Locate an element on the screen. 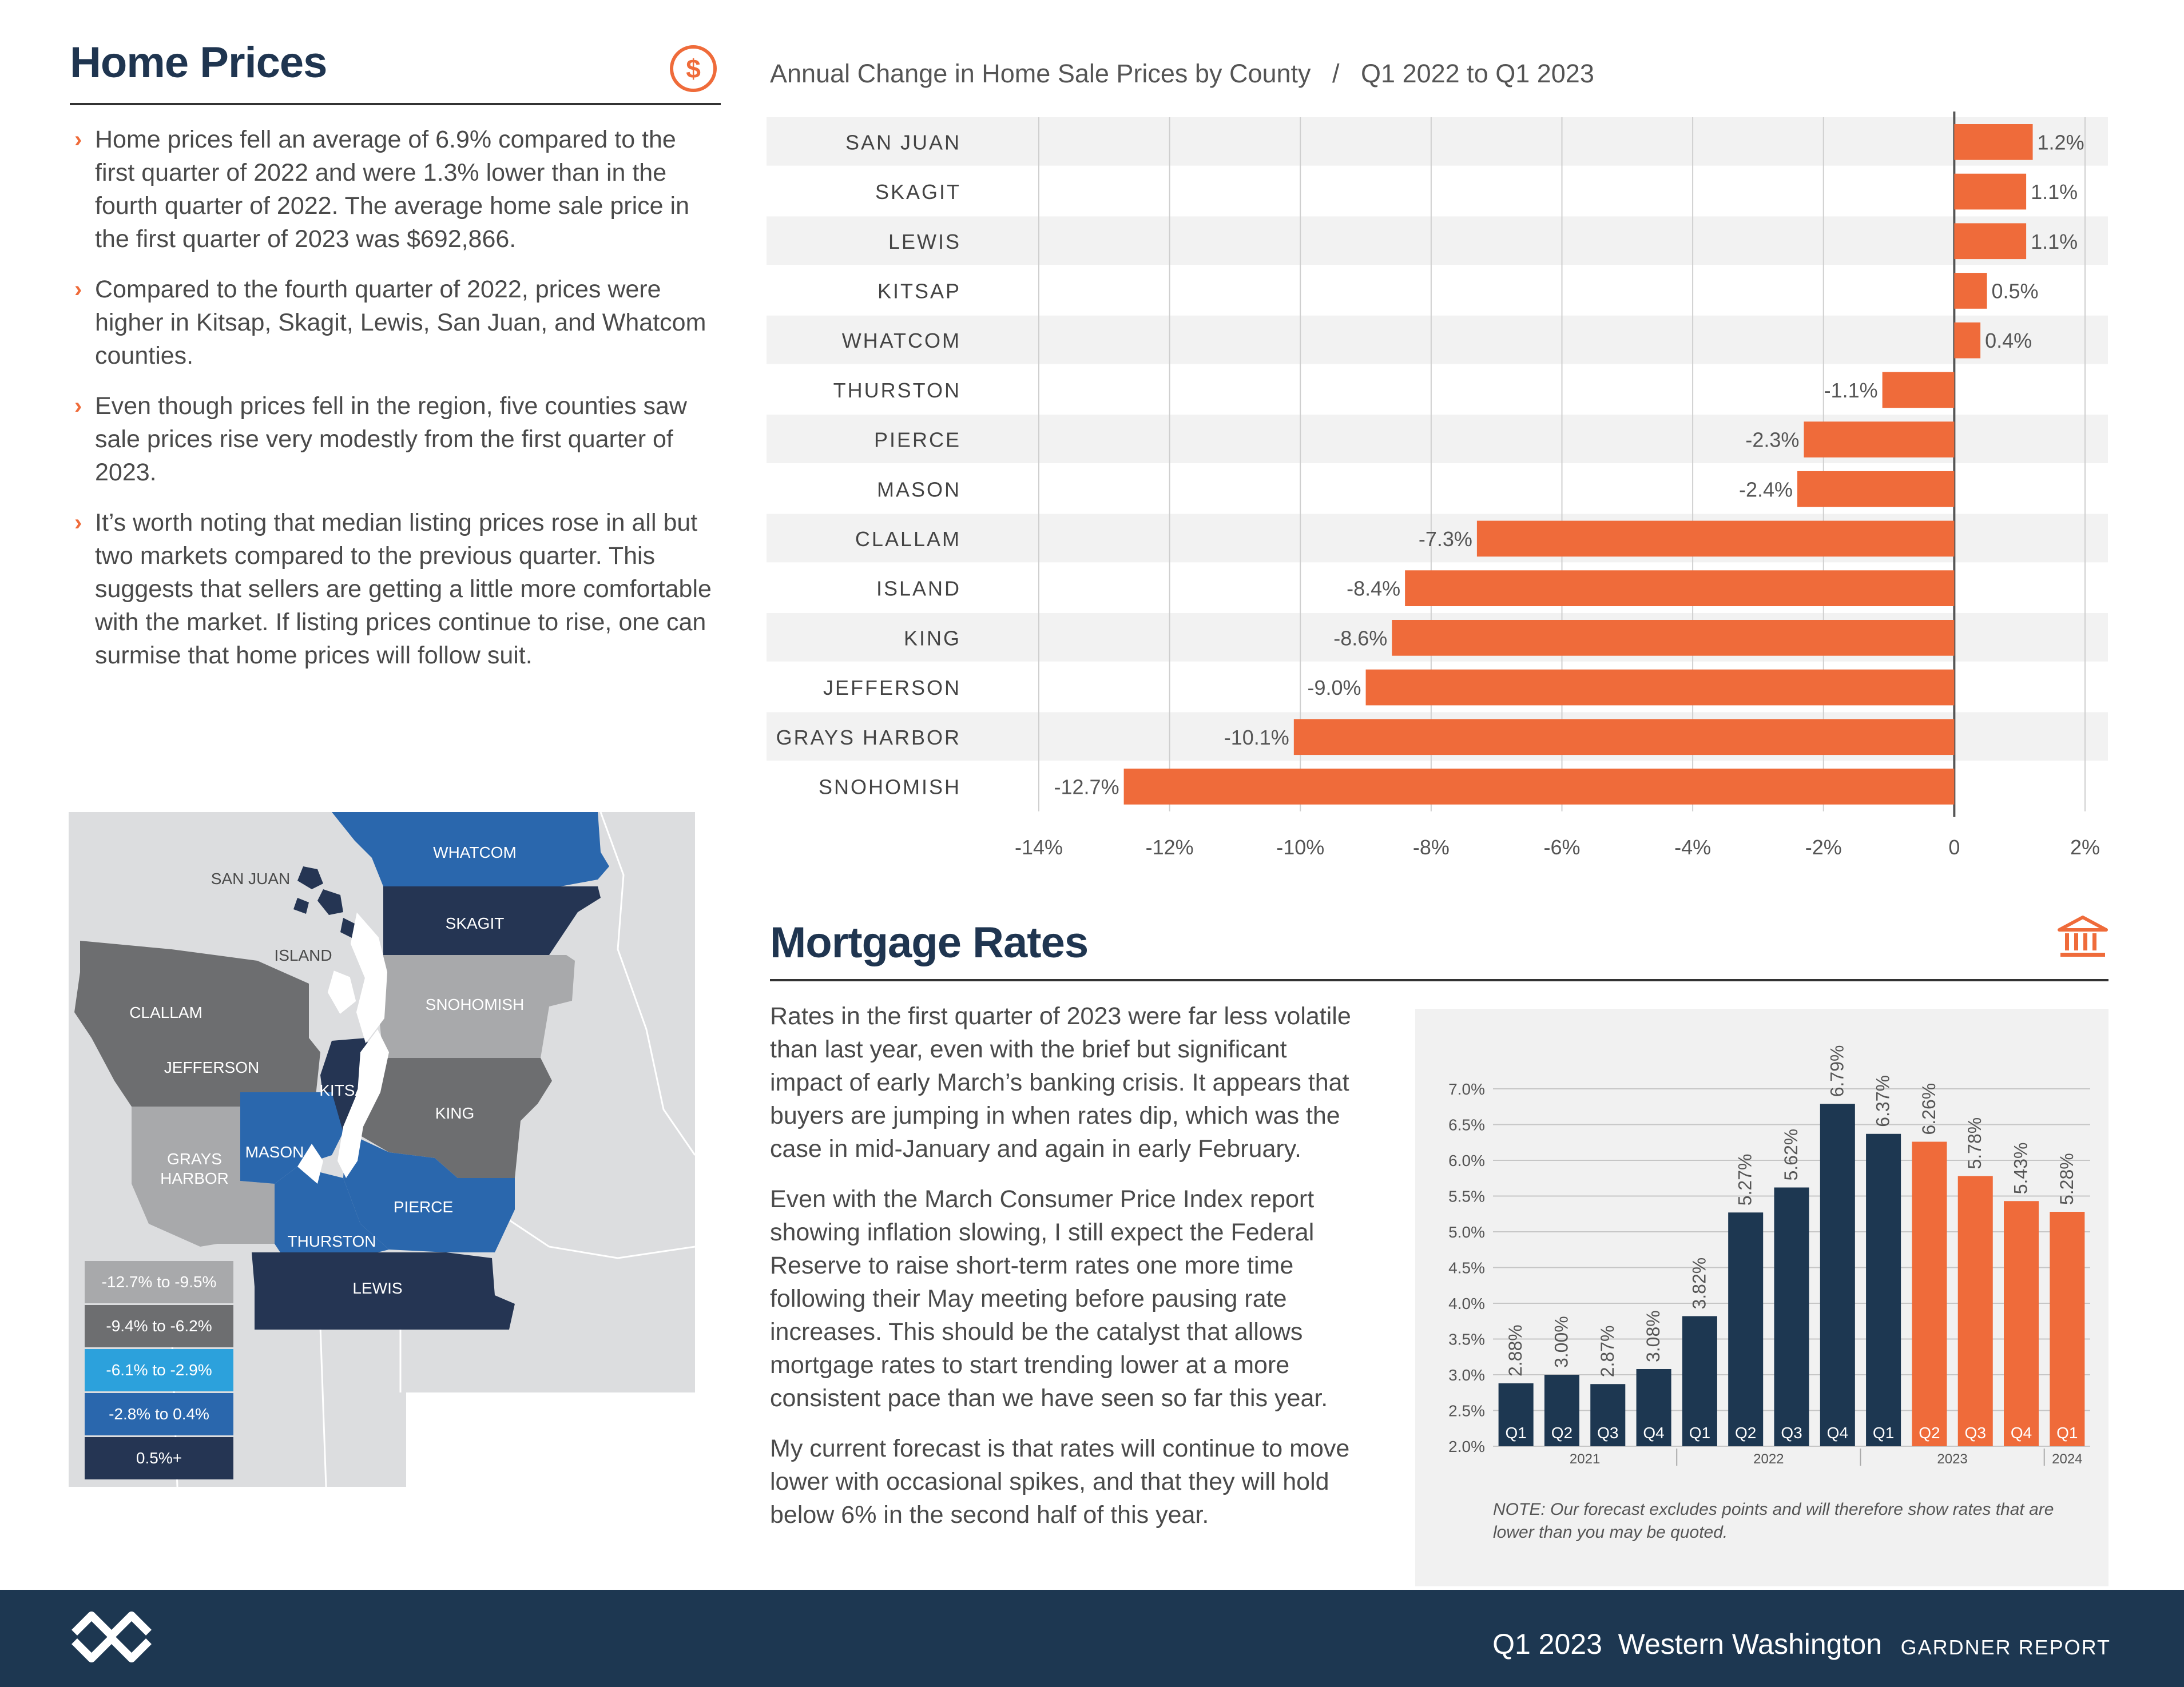 The image size is (2184, 1687). x-tick-label: -8% is located at coordinates (1431, 847).